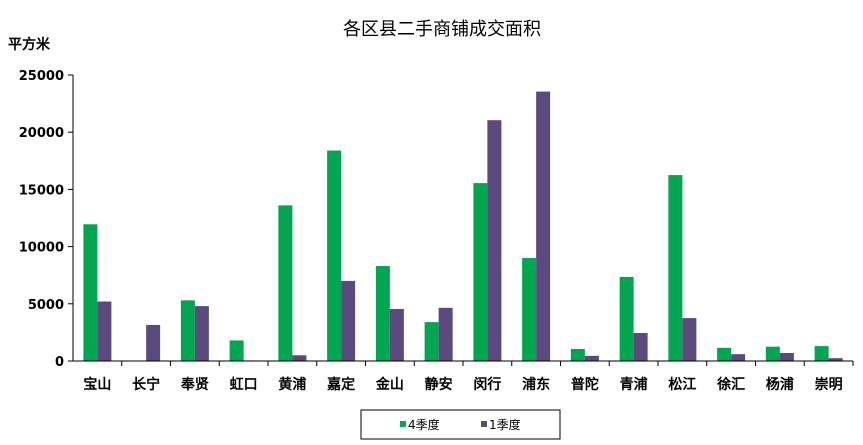 The width and height of the screenshot is (863, 445). I want to click on y-tick-label: 25000, so click(41, 76).